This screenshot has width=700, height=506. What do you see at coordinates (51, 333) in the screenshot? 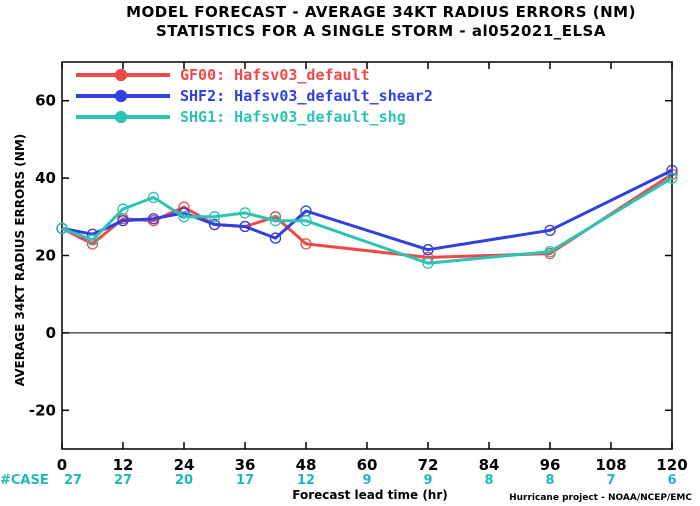
I see `y-tick-label: 0` at bounding box center [51, 333].